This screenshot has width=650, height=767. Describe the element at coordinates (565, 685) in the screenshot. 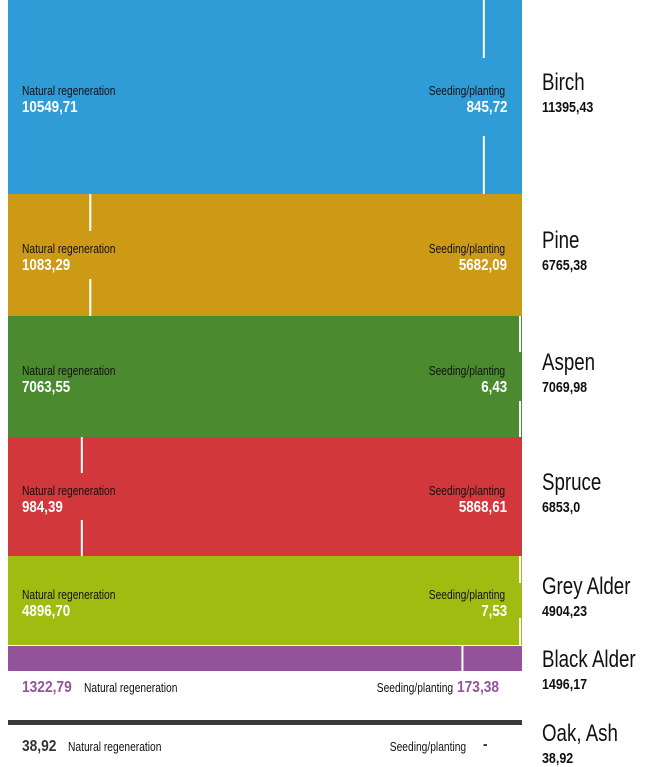

I see `species-total-black-alder: 1496,17` at that location.